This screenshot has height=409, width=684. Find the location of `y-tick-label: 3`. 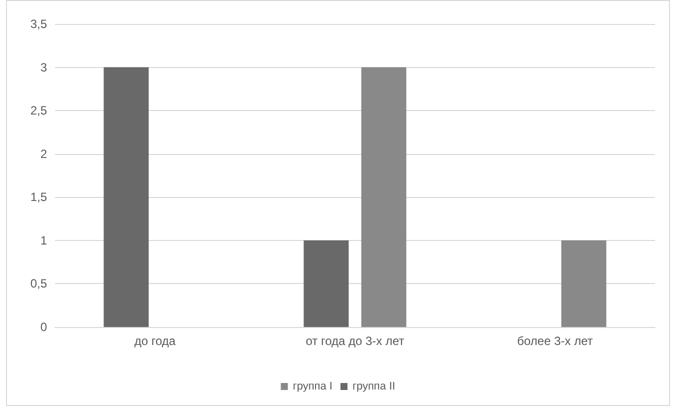

y-tick-label: 3 is located at coordinates (44, 67).